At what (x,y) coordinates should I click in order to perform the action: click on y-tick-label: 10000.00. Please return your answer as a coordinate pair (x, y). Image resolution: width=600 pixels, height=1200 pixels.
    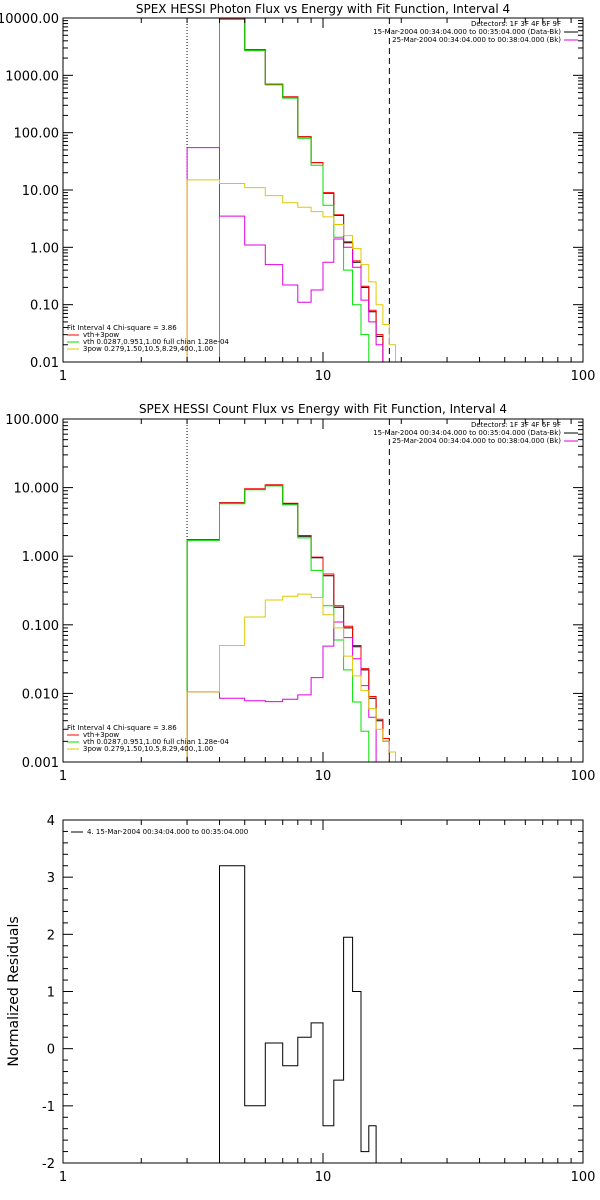
    Looking at the image, I should click on (29, 19).